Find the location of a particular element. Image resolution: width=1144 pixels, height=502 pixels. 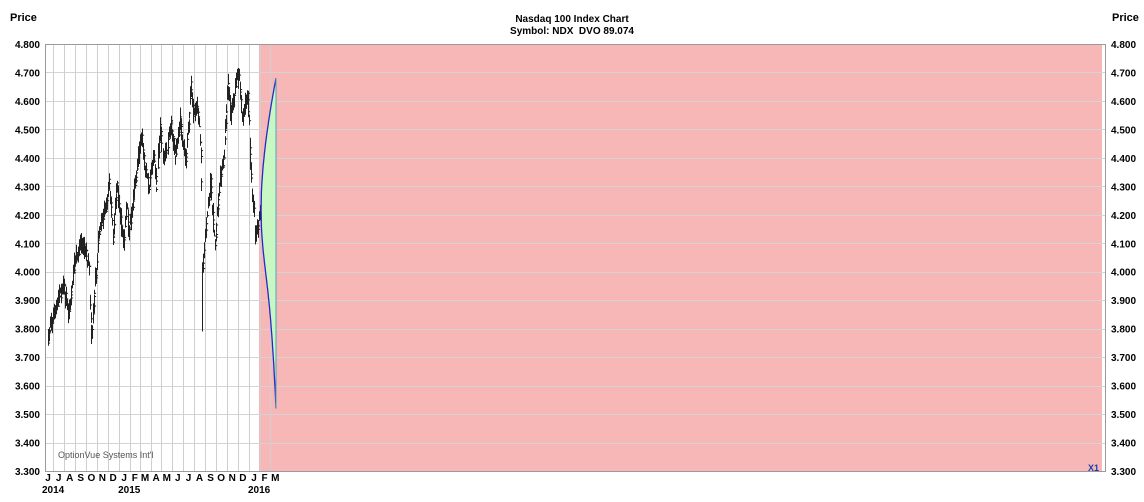

y-tick-label-right: 4.200 is located at coordinates (1123, 216).